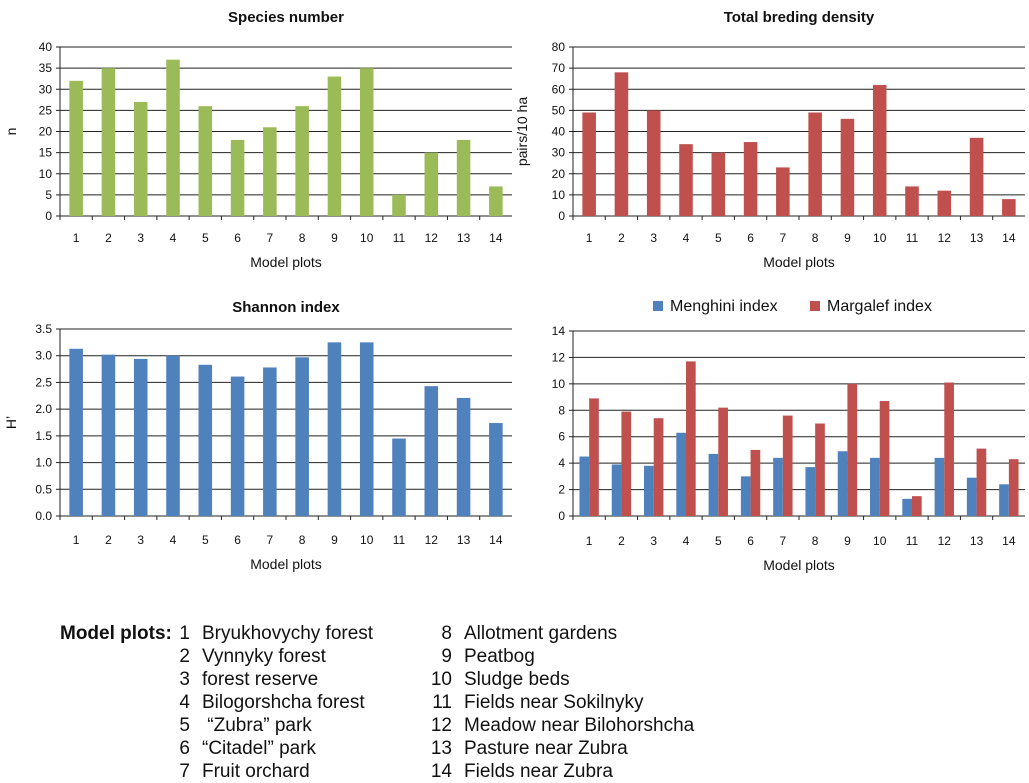 Image resolution: width=1029 pixels, height=783 pixels. I want to click on y-tick-label: 60, so click(559, 89).